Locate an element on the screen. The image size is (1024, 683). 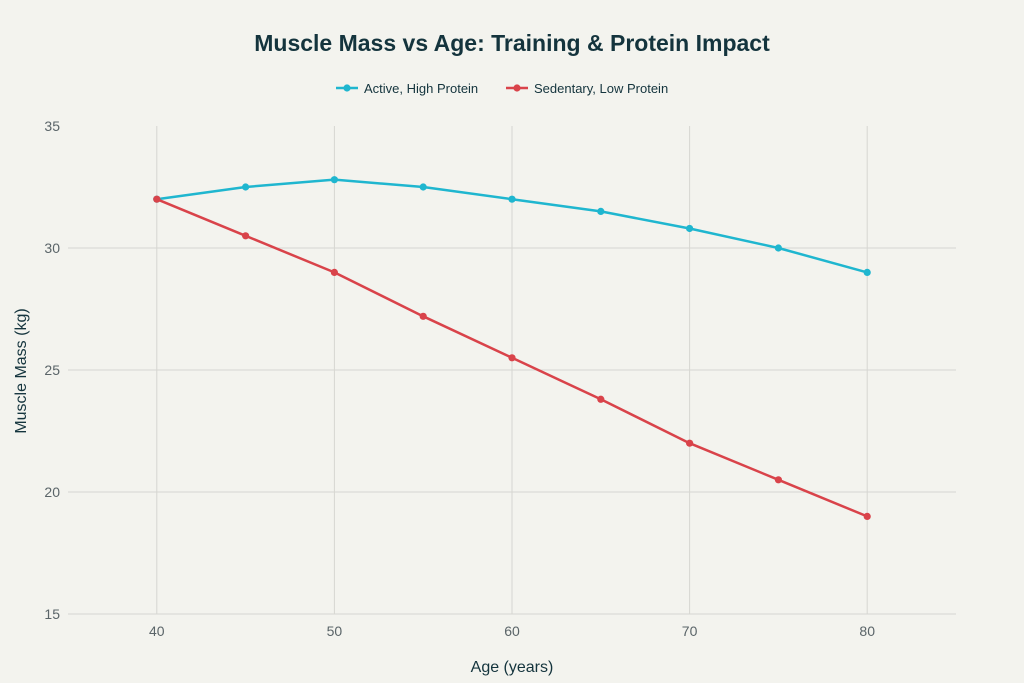
y-tick-label: 35 is located at coordinates (52, 126).